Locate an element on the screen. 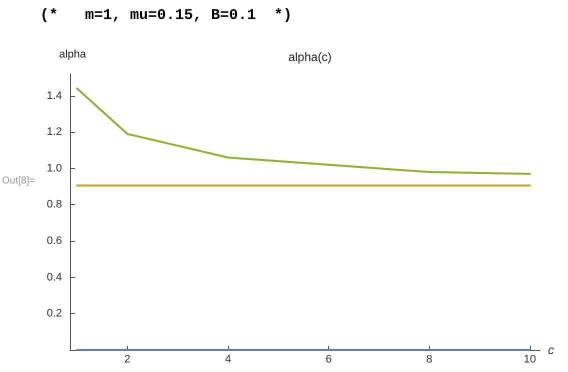 Image resolution: width=568 pixels, height=372 pixels. x-tick-label: 2 is located at coordinates (127, 360).